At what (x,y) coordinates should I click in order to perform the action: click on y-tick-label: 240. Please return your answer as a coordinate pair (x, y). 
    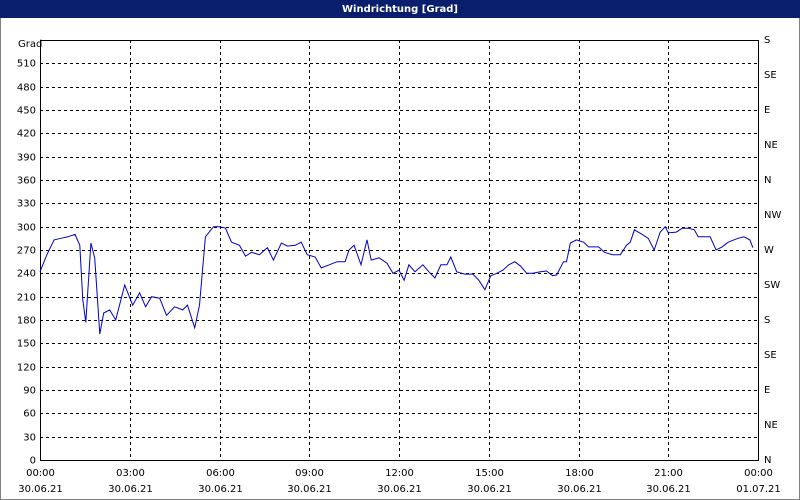
    Looking at the image, I should click on (26, 274).